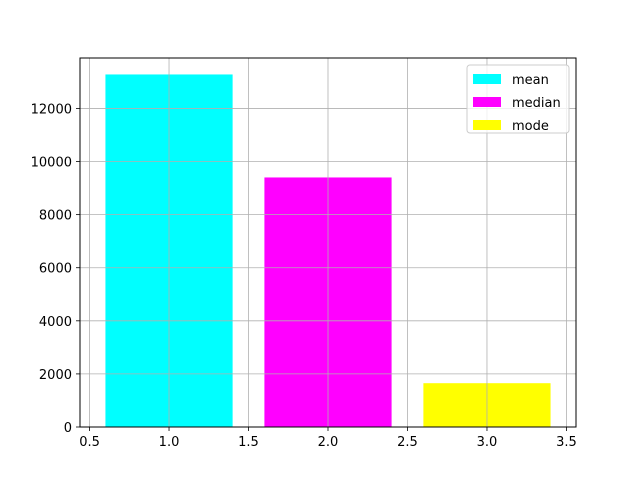  I want to click on legend-swatch-mean, so click(487, 79).